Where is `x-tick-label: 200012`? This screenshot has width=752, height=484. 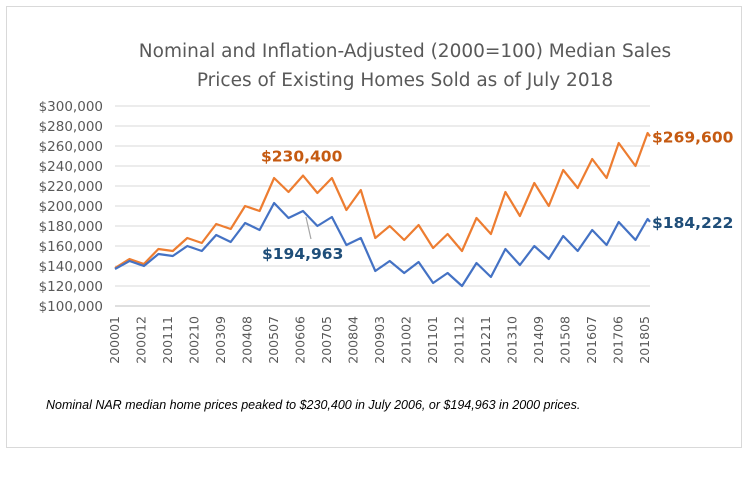 x-tick-label: 200012 is located at coordinates (141, 340).